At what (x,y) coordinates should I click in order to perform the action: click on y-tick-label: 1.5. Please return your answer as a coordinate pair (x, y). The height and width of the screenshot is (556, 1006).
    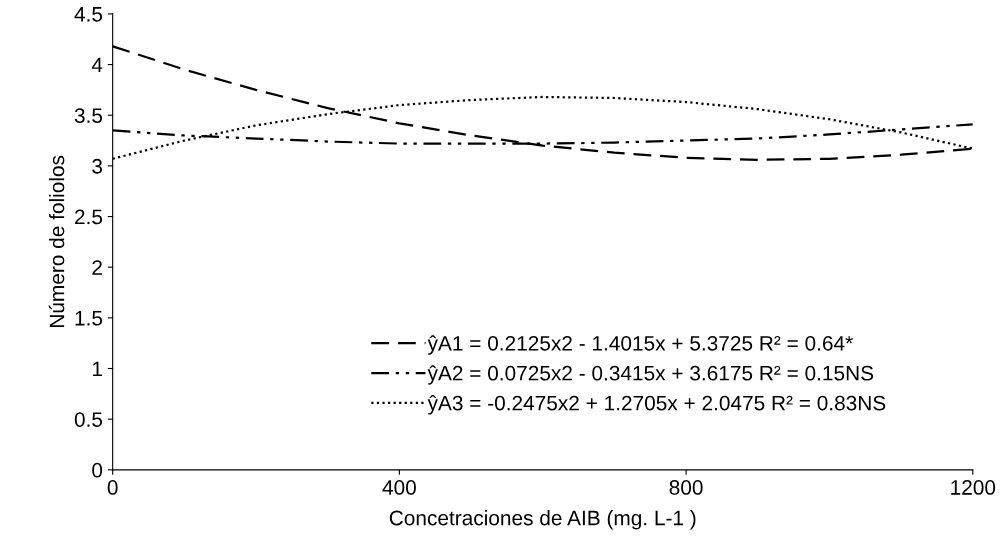
    Looking at the image, I should click on (89, 318).